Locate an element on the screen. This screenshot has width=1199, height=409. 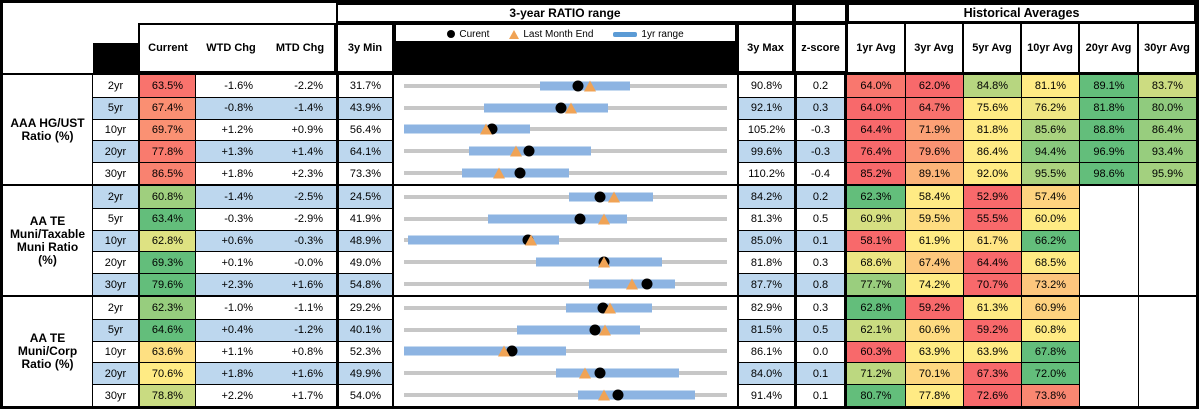
cell-3y-min: 49.0% is located at coordinates (365, 262).